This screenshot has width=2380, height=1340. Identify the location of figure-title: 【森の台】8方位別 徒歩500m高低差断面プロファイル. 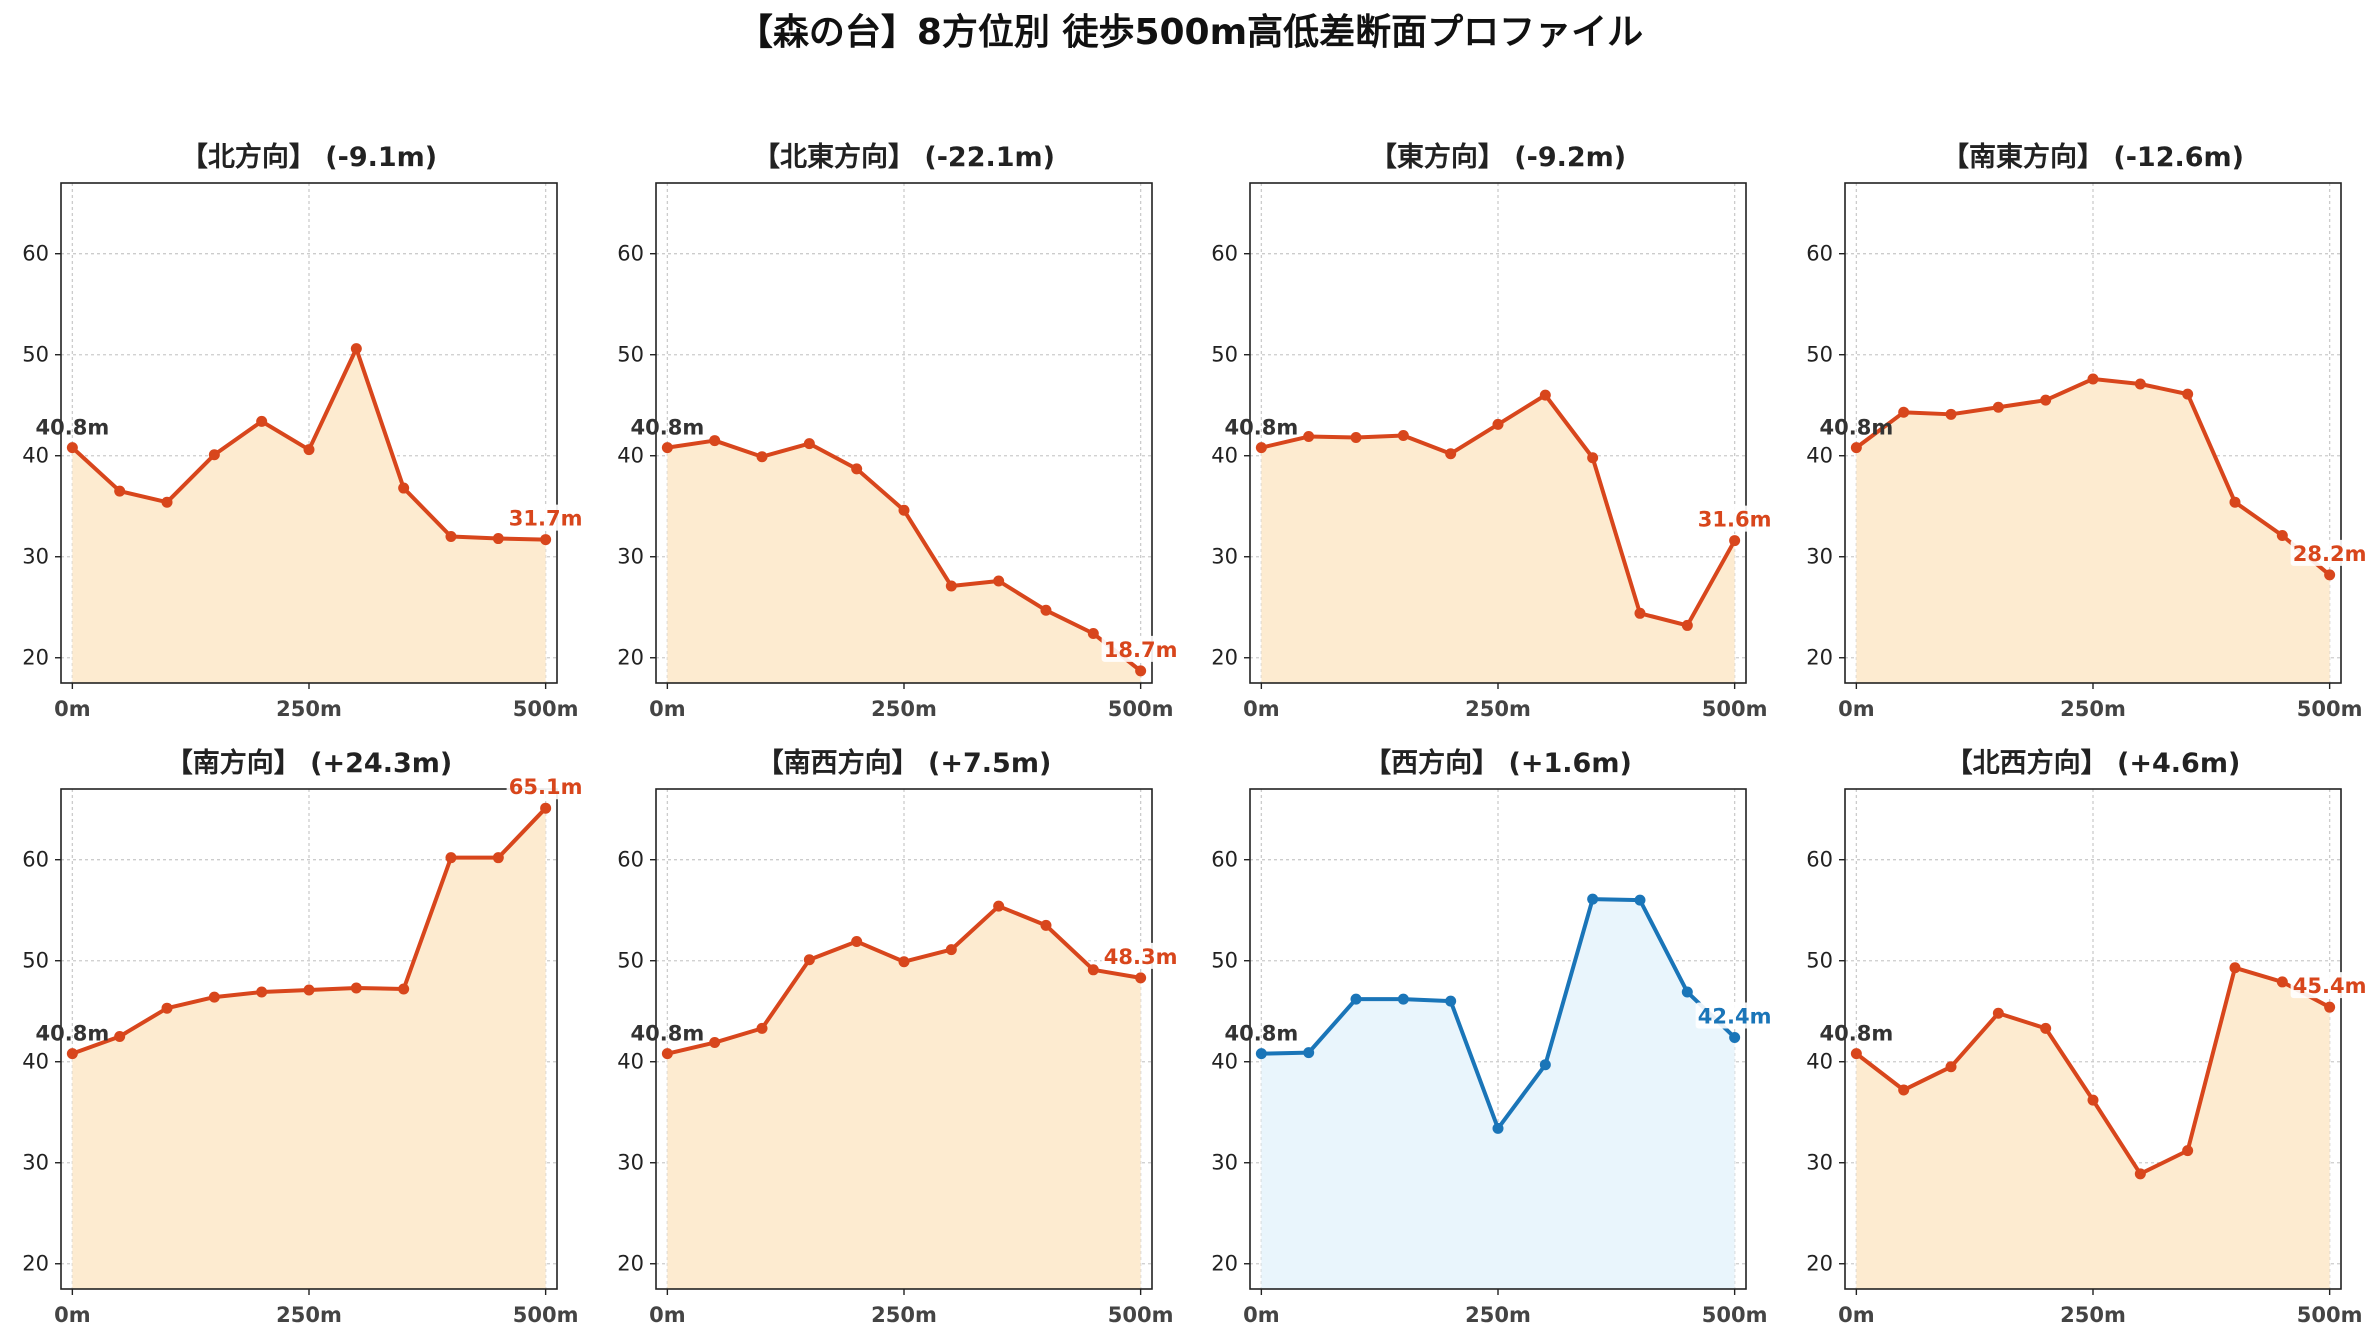
(1190, 32).